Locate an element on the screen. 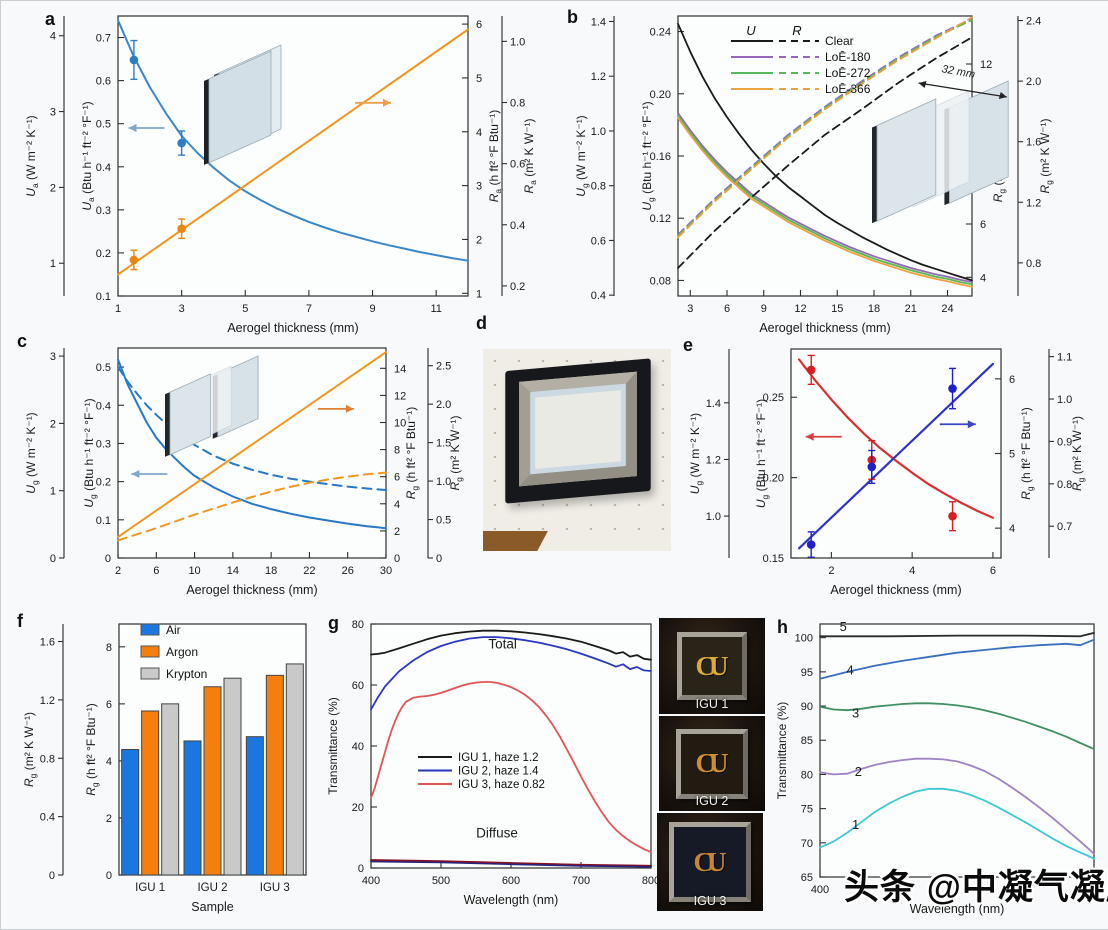 This screenshot has height=930, width=1108. y-axis: 0 2 4 6 8 10 12 14 Rg (h ft² °F Btu⁻¹) is located at coordinates (400, 464).